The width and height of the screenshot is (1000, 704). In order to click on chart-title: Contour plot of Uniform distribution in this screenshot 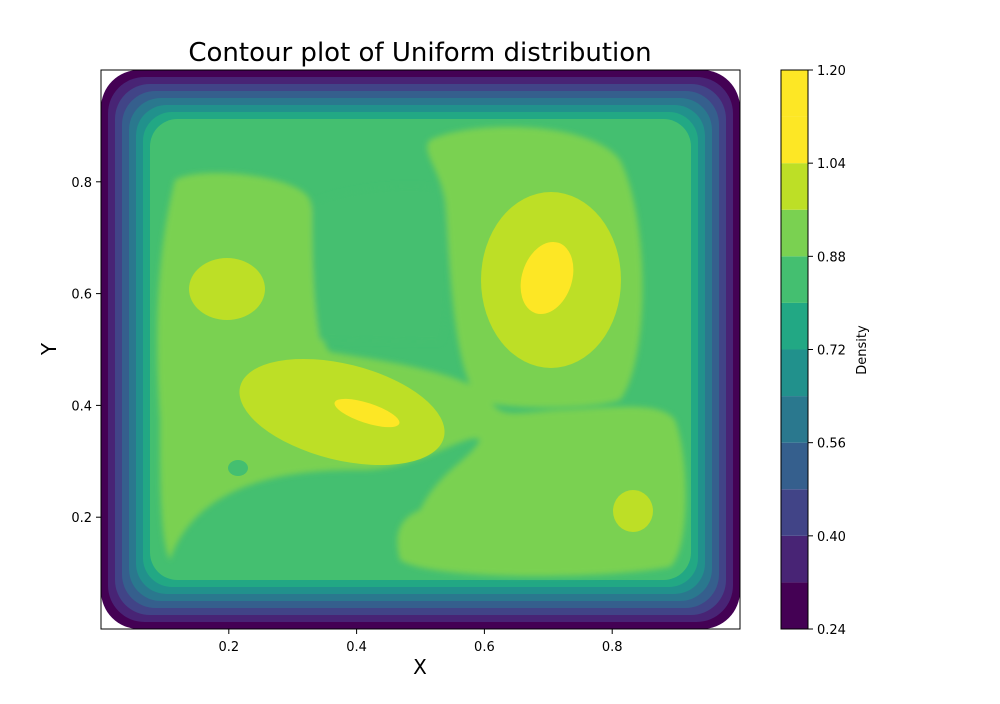, I will do `click(419, 53)`.